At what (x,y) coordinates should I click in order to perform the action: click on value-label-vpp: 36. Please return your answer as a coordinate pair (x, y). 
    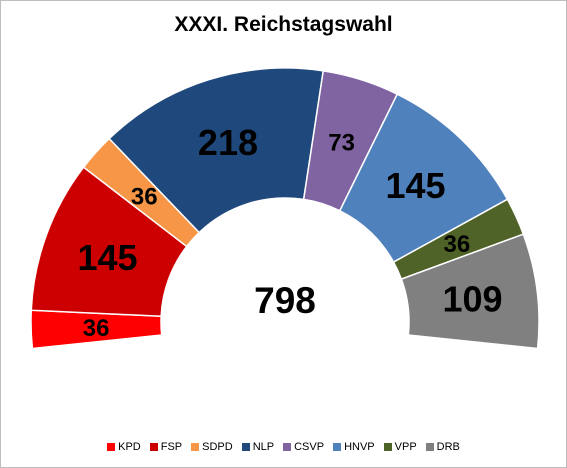
    Looking at the image, I should click on (457, 244).